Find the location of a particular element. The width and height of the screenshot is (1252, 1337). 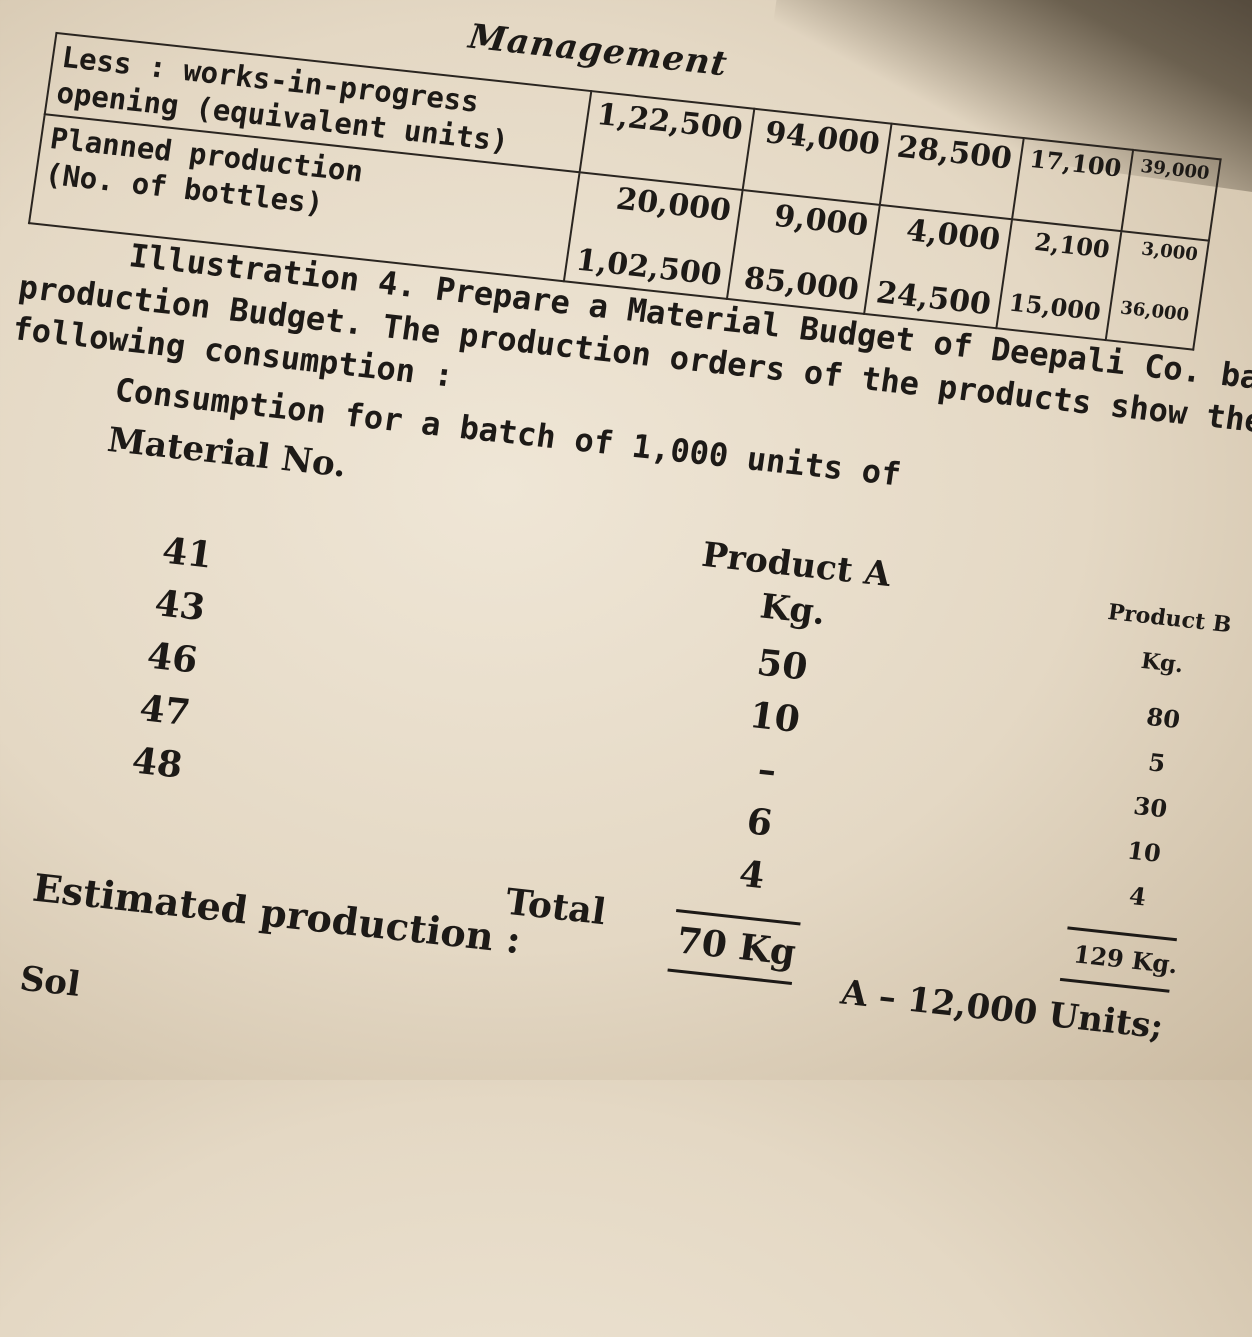

table-cell: 28,500 is located at coordinates (951, 171).